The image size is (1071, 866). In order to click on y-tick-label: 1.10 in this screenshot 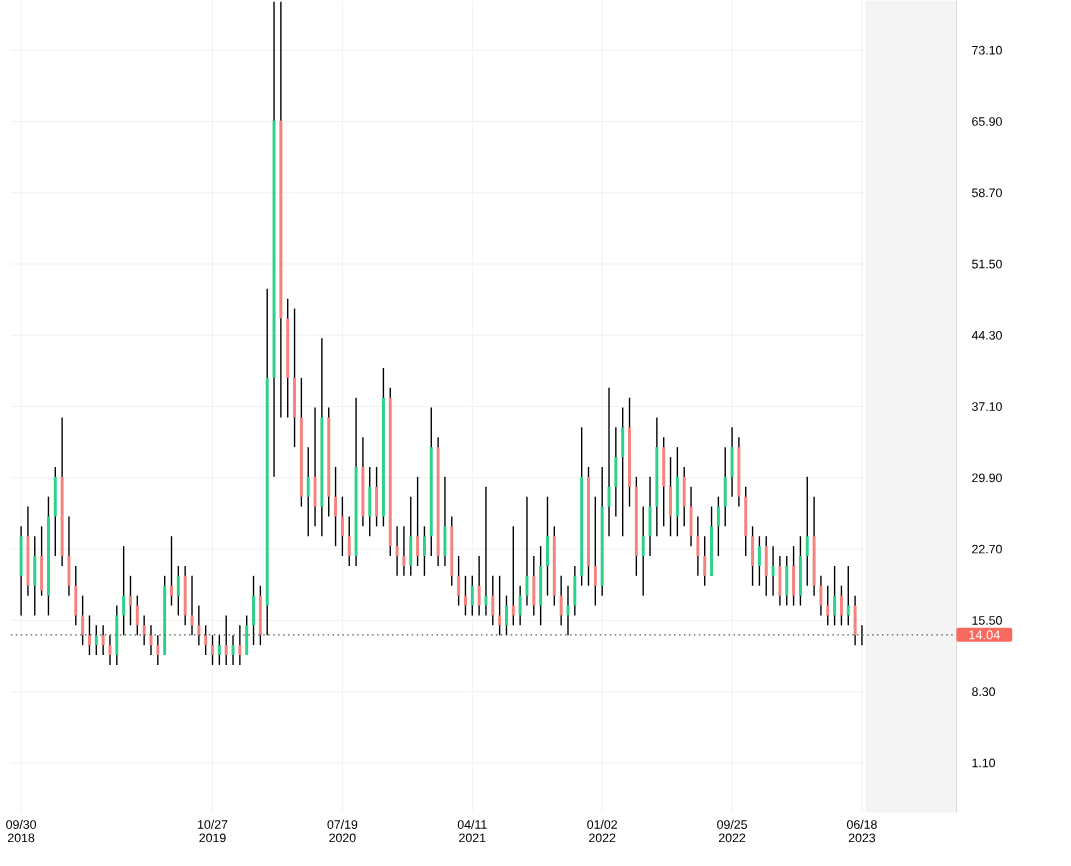, I will do `click(984, 763)`.